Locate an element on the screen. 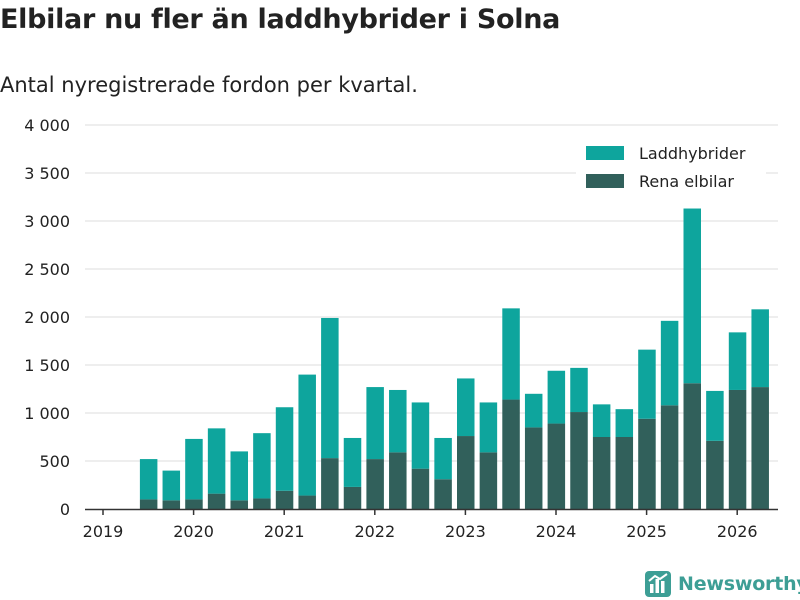 The width and height of the screenshot is (800, 600). y-tick-label: 4 000 is located at coordinates (47, 125).